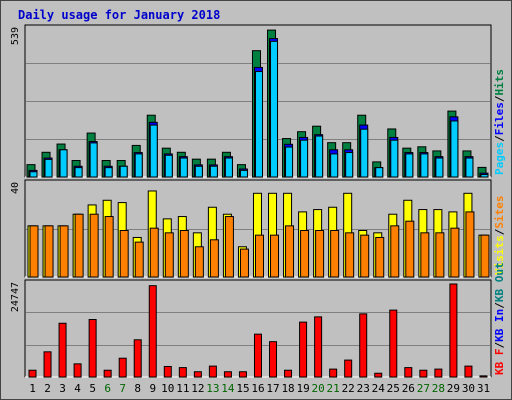 Image resolution: width=512 pixels, height=400 pixels. I want to click on day-label: 3, so click(62, 388).